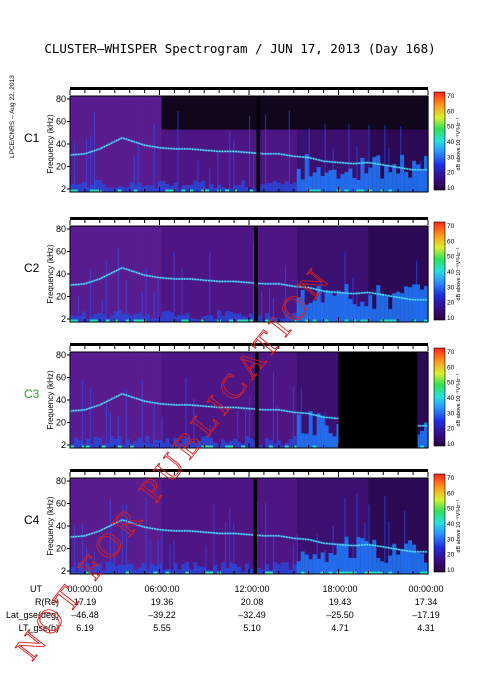  Describe the element at coordinates (61, 274) in the screenshot. I see `y-tick-label: 40` at that location.